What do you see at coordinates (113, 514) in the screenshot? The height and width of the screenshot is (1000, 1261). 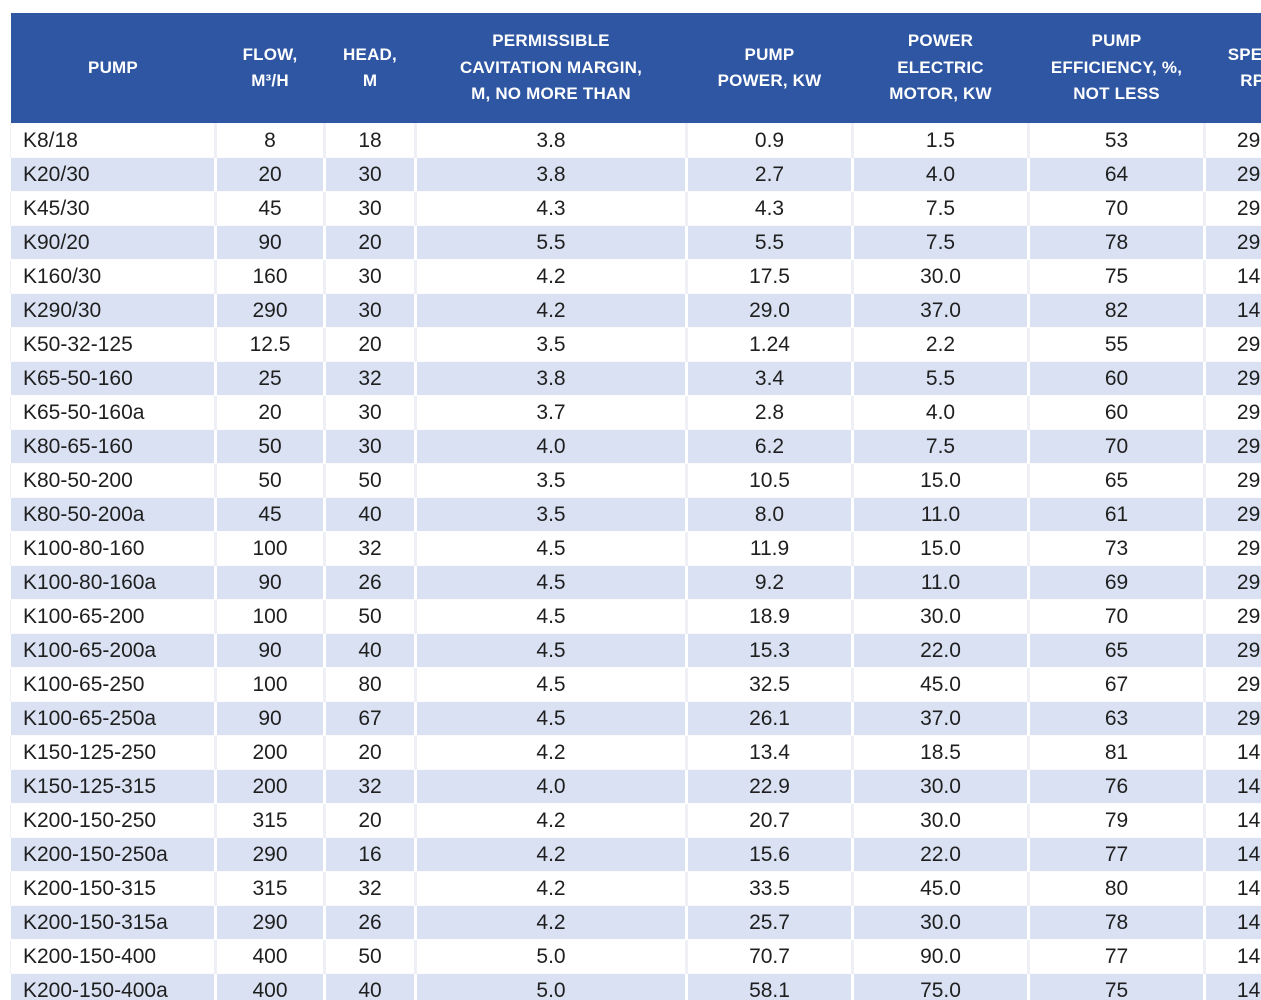 I see `cell-pump: K80-50-200a` at bounding box center [113, 514].